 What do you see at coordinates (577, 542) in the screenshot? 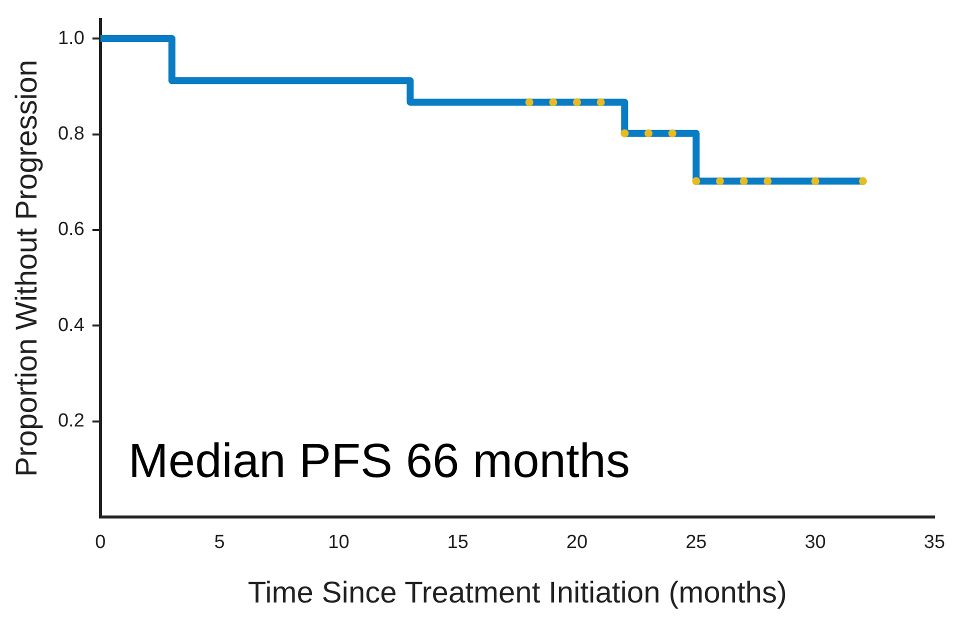
I see `x-tick-label: 20` at bounding box center [577, 542].